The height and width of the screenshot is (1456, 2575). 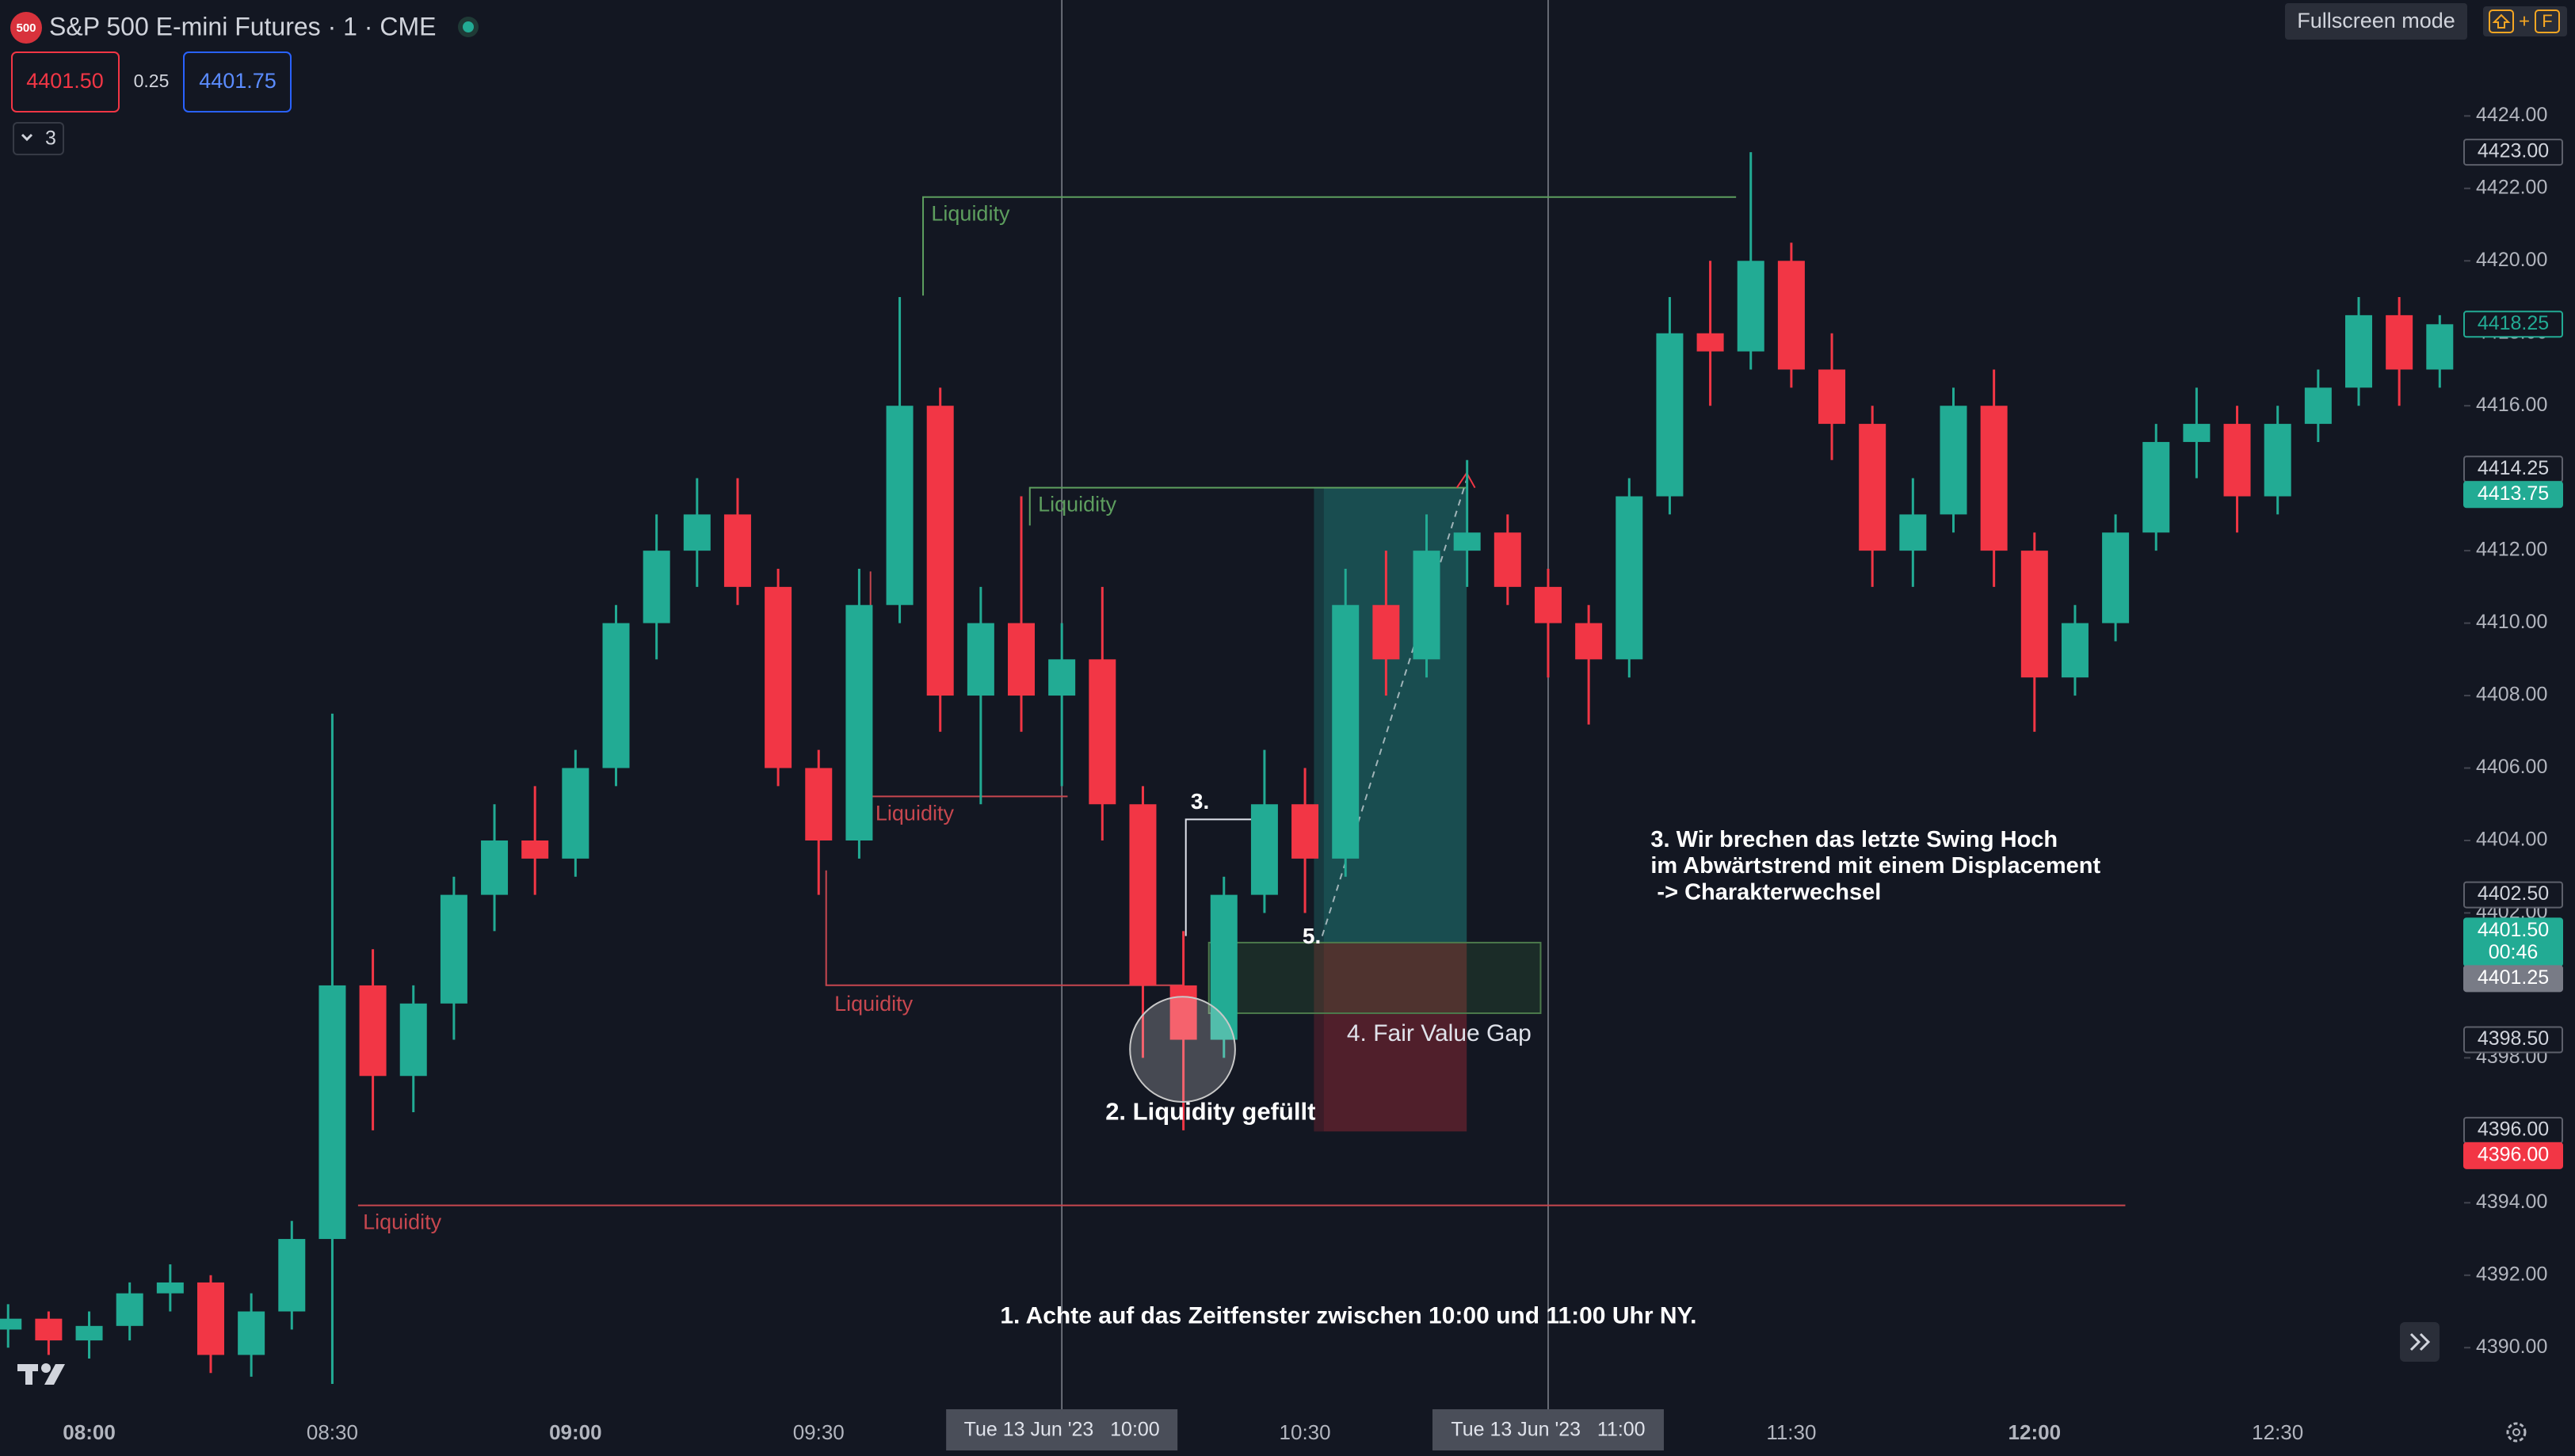 What do you see at coordinates (2035, 1432) in the screenshot?
I see `x-tick-label: 12:00` at bounding box center [2035, 1432].